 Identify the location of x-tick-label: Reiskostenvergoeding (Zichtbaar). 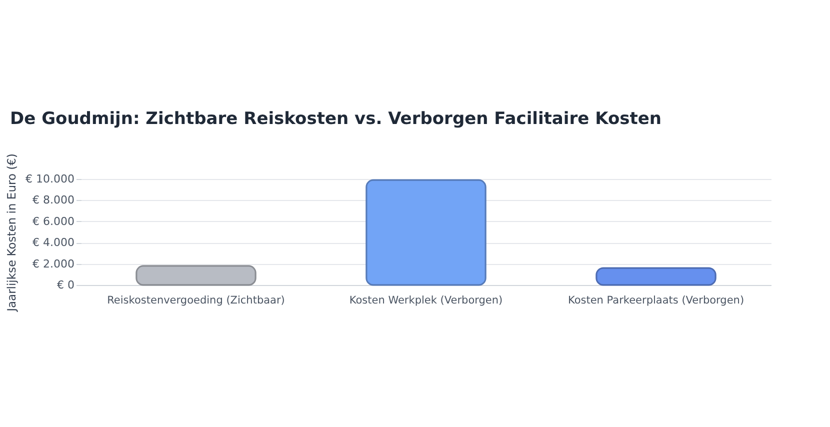
(196, 300).